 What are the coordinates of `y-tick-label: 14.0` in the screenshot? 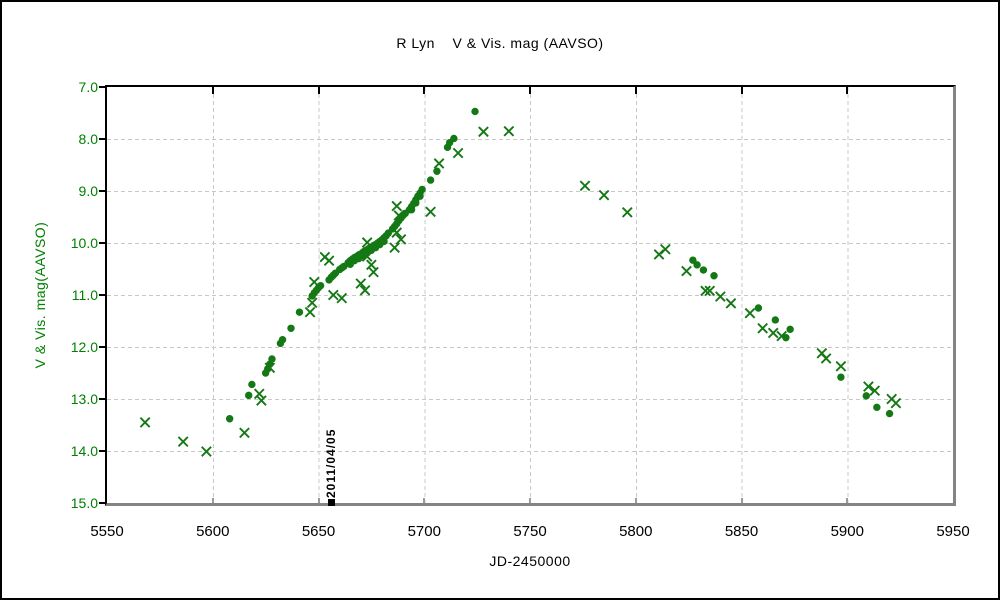 It's located at (84, 451).